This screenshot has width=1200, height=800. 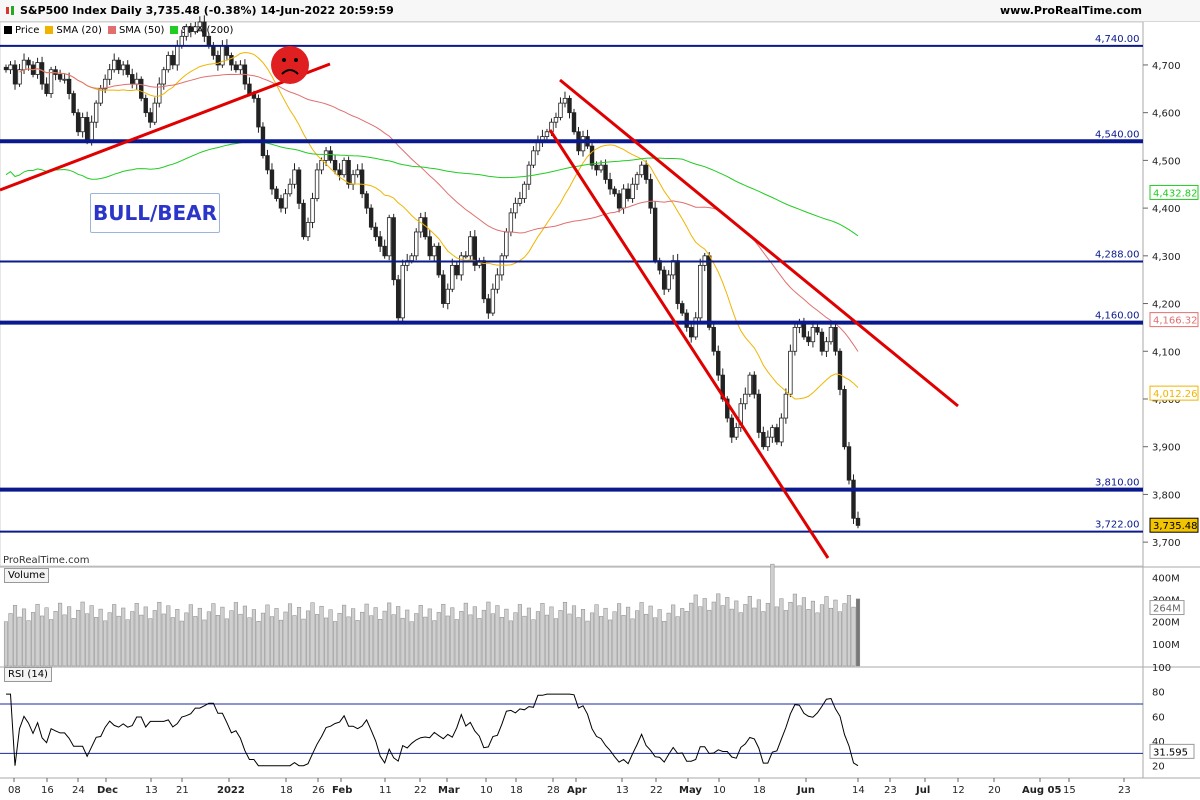 What do you see at coordinates (135, 30) in the screenshot?
I see `legend-item-sma50: SMA (50)` at bounding box center [135, 30].